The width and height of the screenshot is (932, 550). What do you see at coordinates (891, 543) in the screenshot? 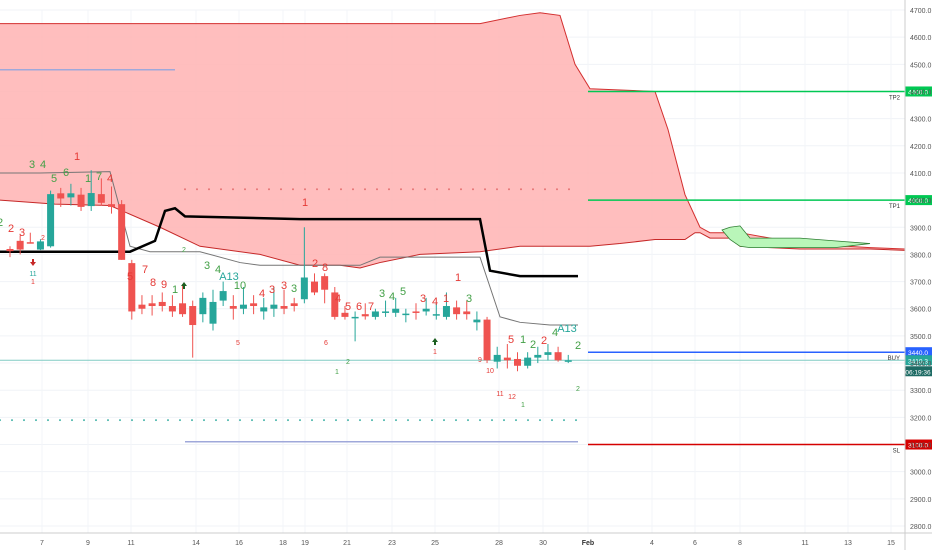
I see `x-tick-label: 15` at bounding box center [891, 543].